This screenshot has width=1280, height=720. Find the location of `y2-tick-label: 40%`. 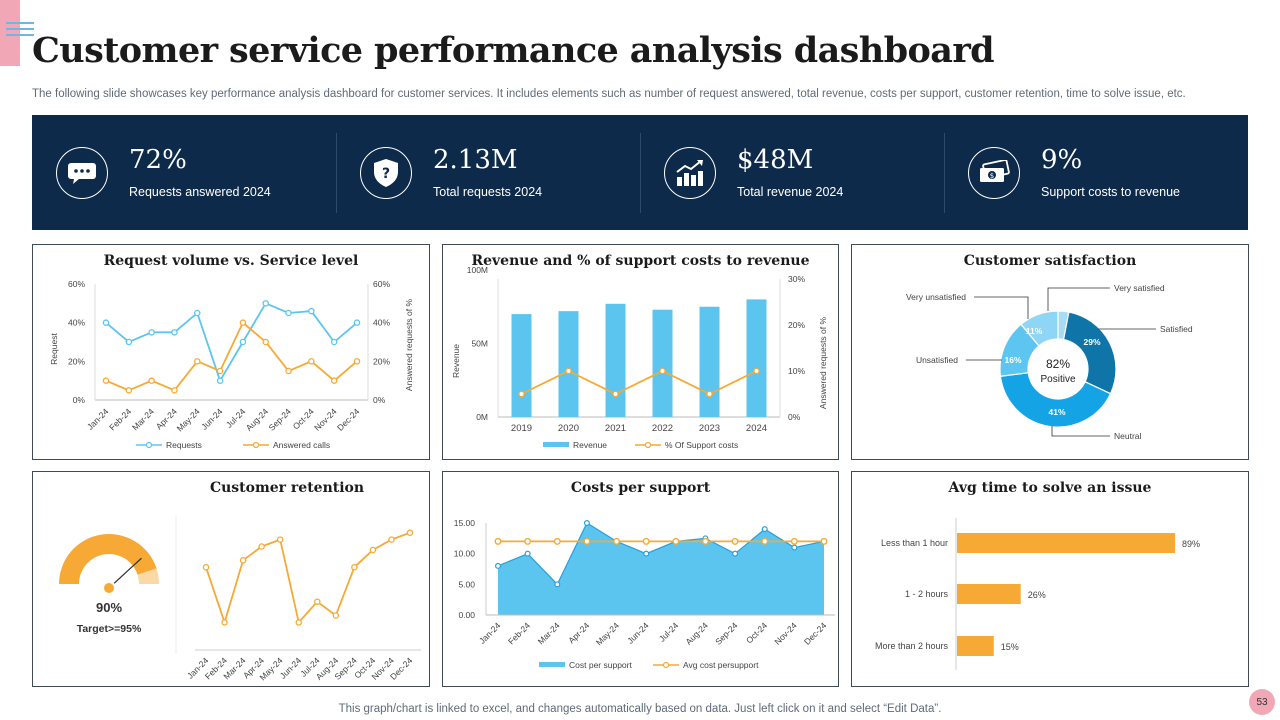

y2-tick-label: 40% is located at coordinates (381, 323).